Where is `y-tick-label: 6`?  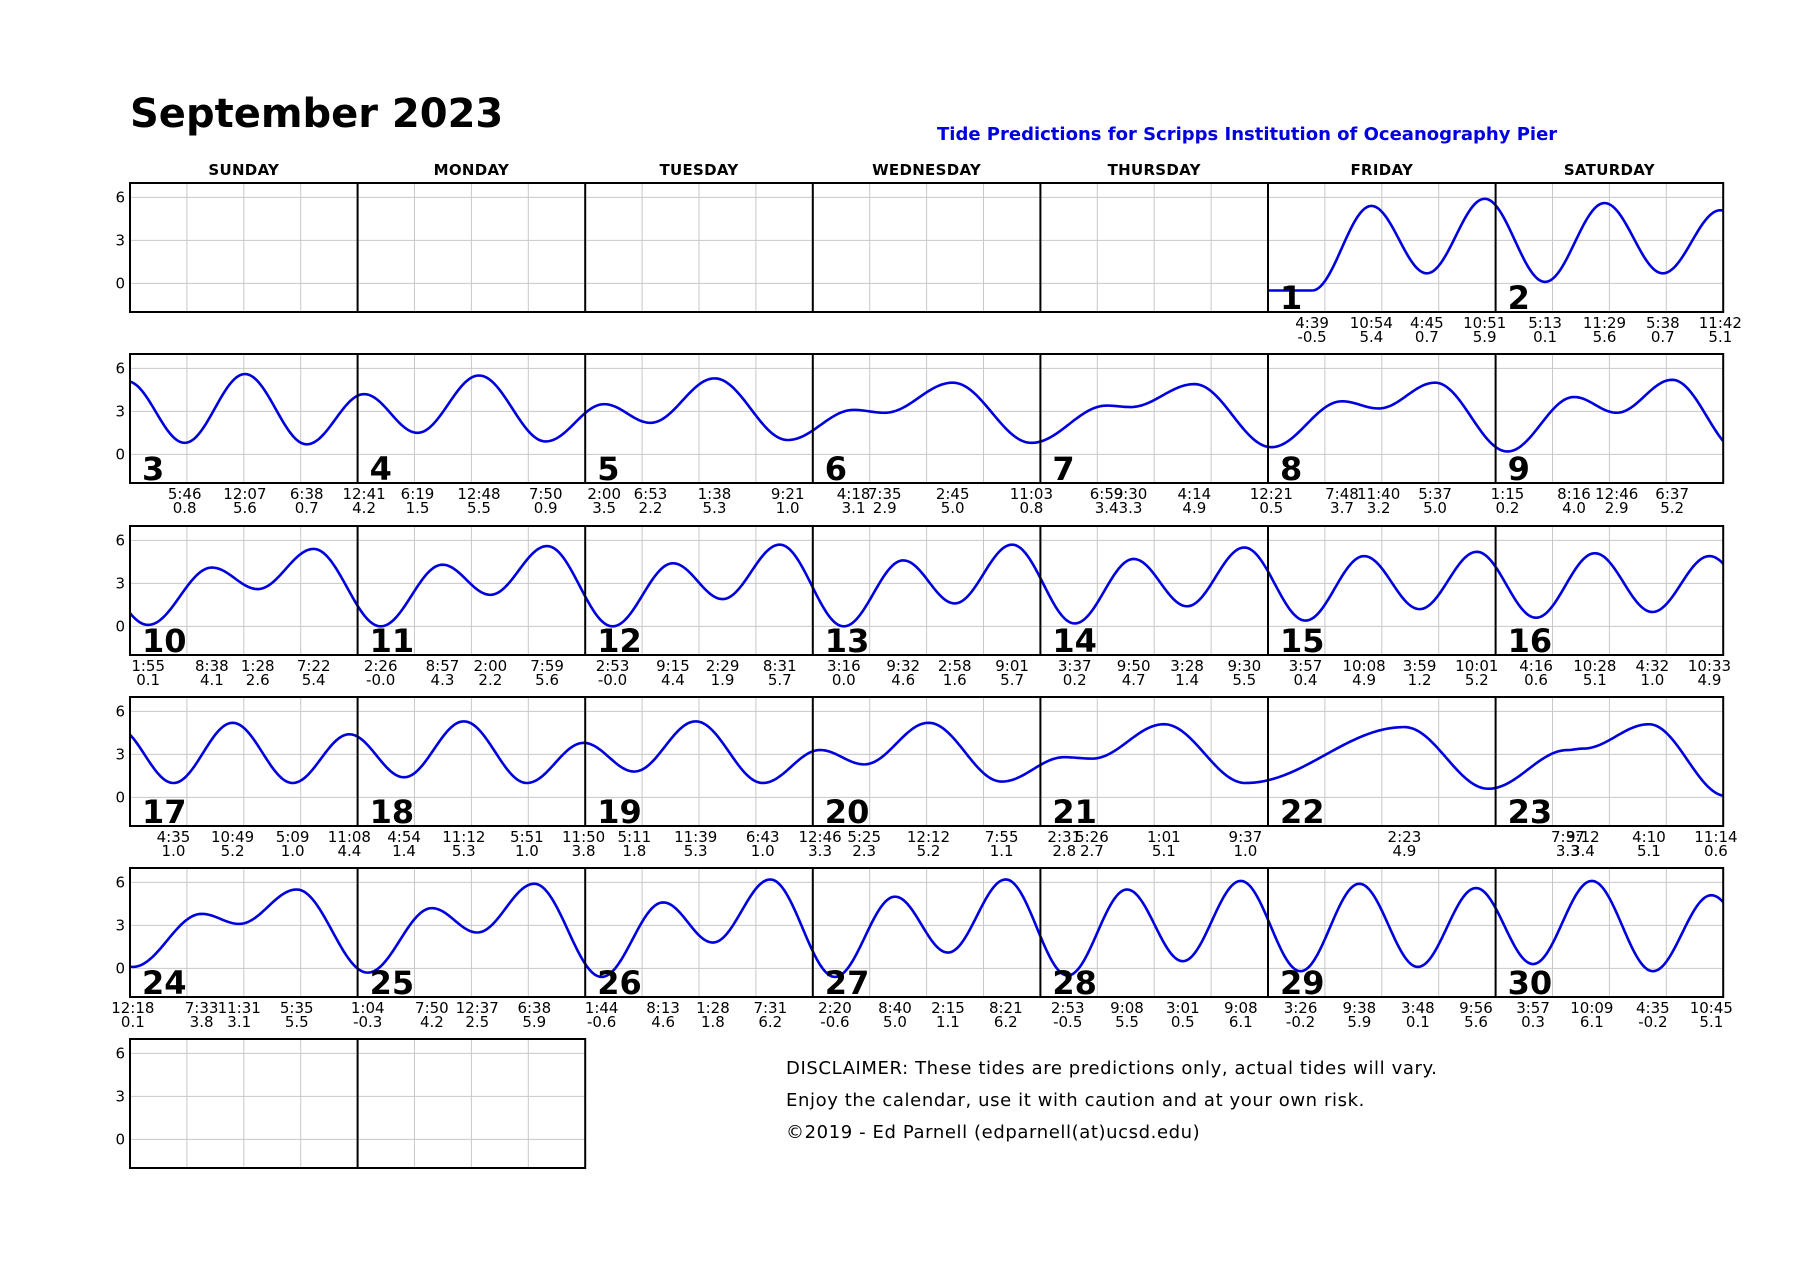 y-tick-label: 6 is located at coordinates (120, 368).